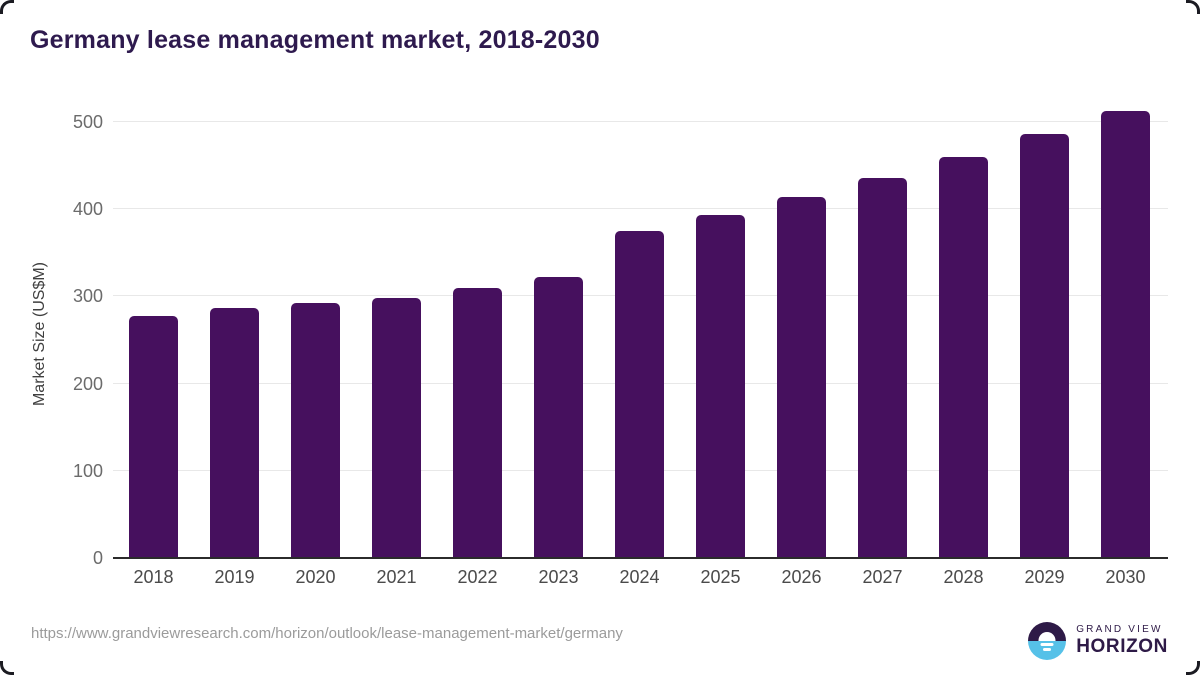  Describe the element at coordinates (51, 339) in the screenshot. I see `y-axis-tick-labels: 0 100 200 300 400 500` at that location.